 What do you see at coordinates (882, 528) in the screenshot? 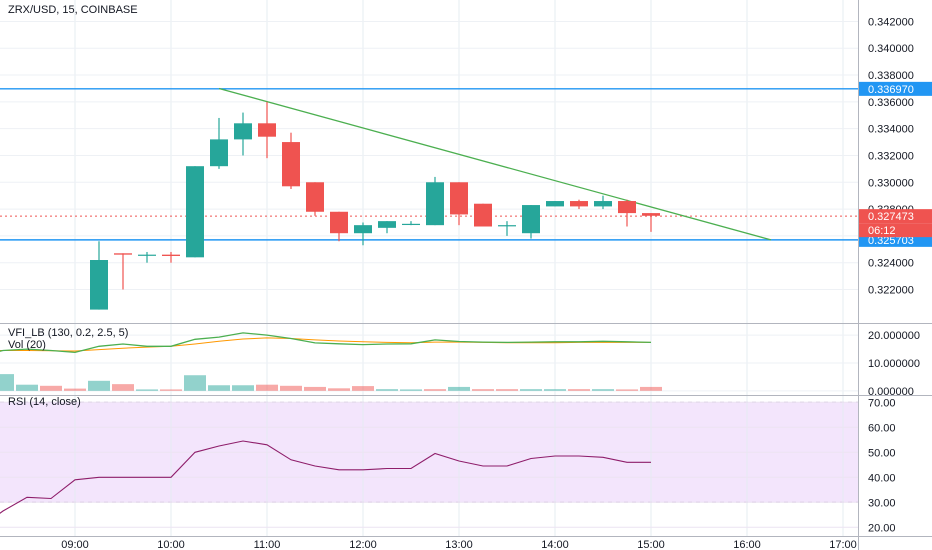
I see `rsi-tick-label: 20.00` at bounding box center [882, 528].